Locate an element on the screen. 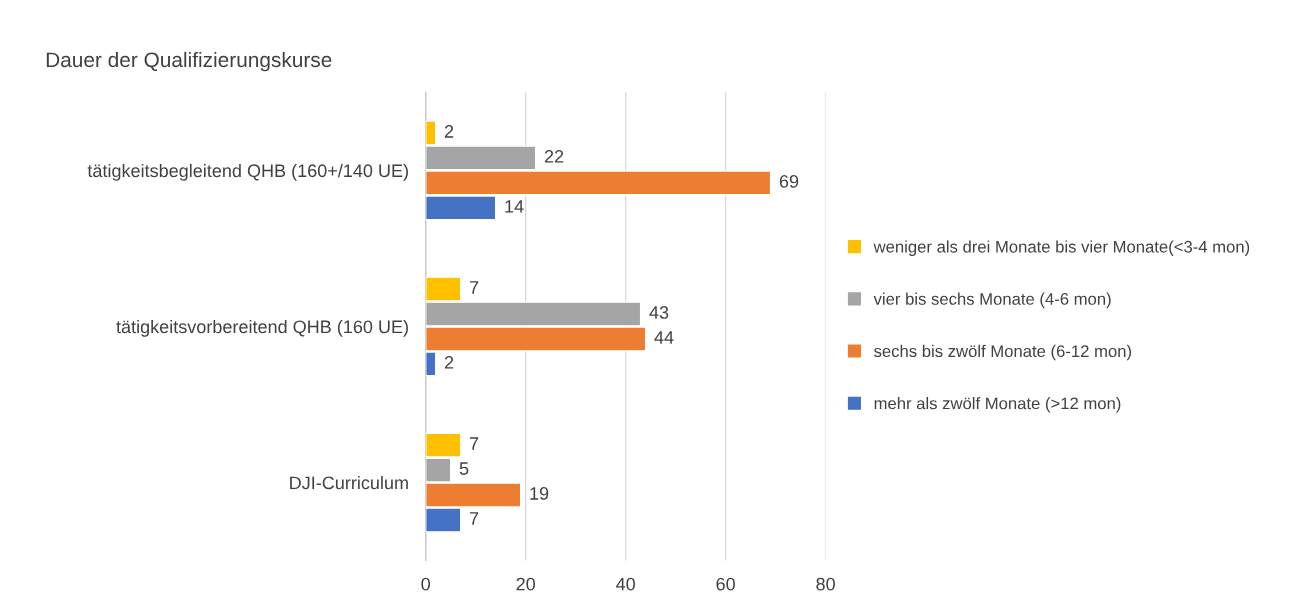  data-label: 19 is located at coordinates (539, 493).